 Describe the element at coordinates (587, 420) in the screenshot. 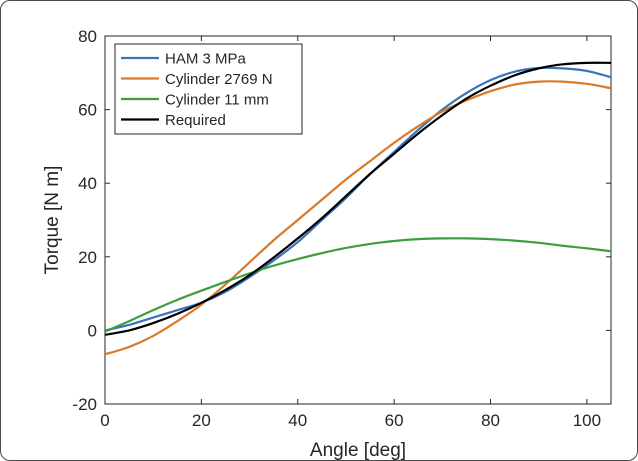

I see `x-tick-label: 100` at that location.